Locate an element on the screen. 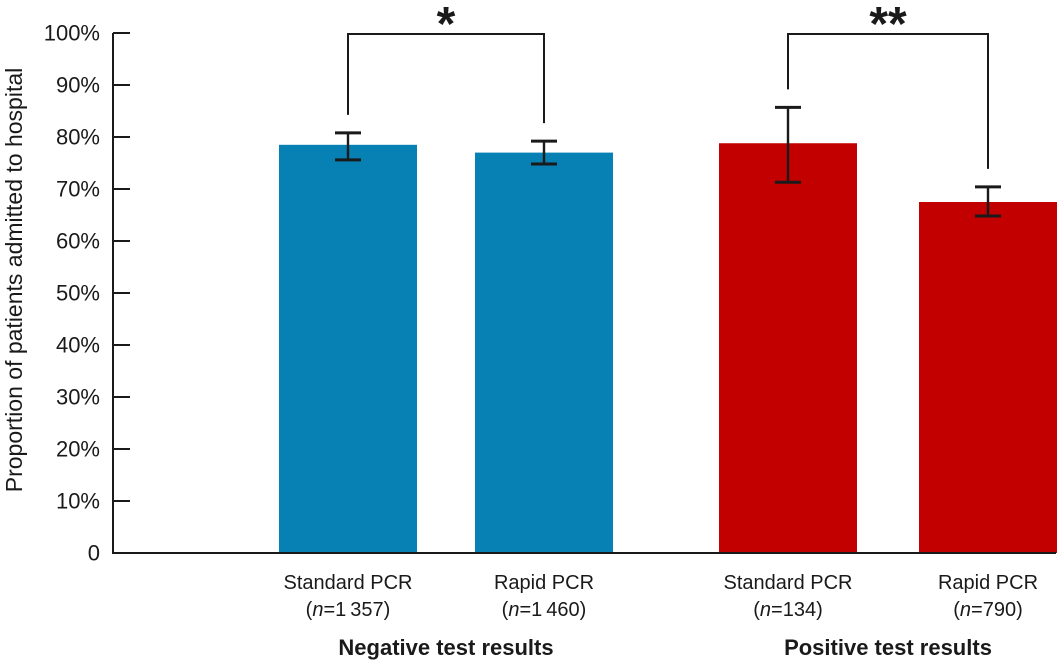 The image size is (1064, 668). bar-standard-pcr-negative-test-results is located at coordinates (348, 349).